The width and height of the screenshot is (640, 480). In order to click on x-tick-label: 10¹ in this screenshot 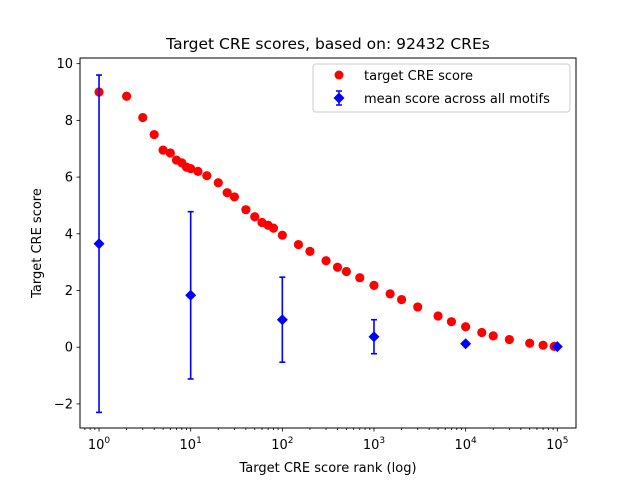, I will do `click(191, 444)`.